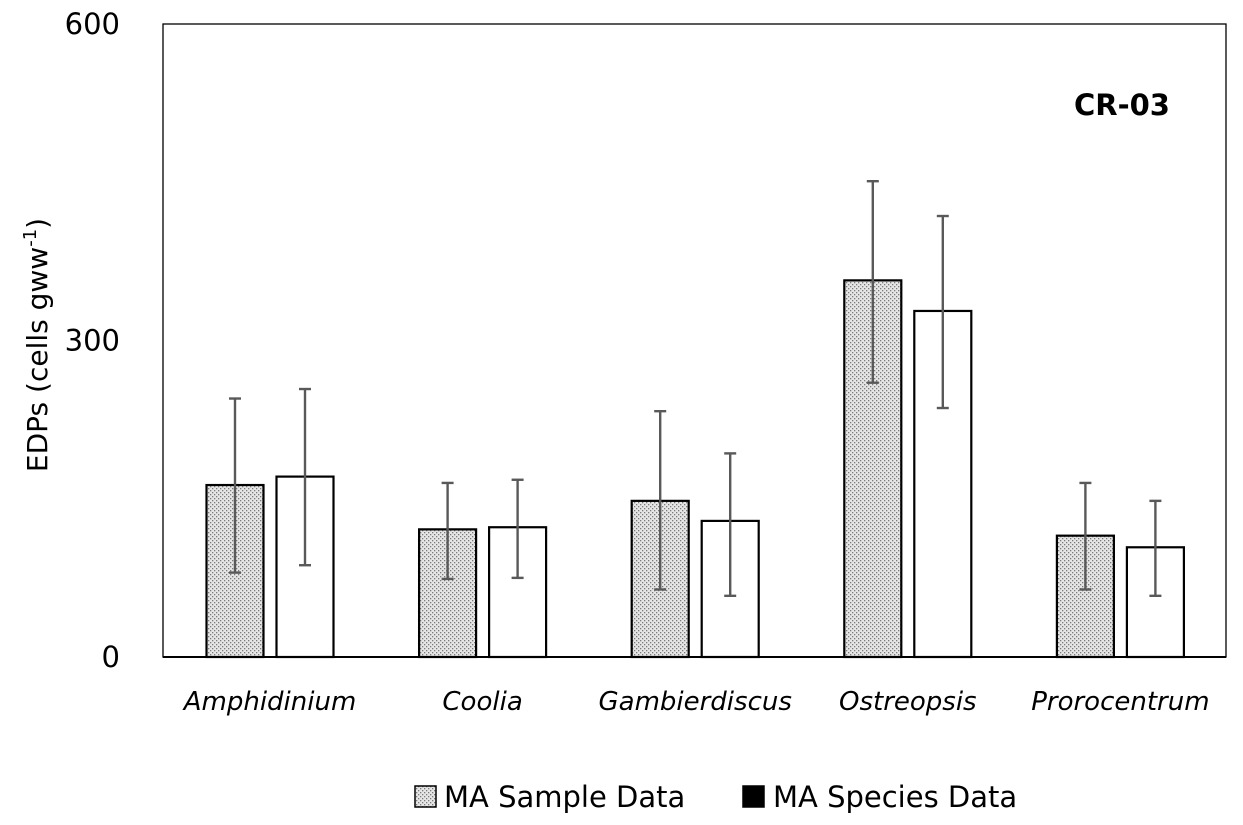 The width and height of the screenshot is (1243, 825). I want to click on y-tick-label: 600, so click(92, 24).